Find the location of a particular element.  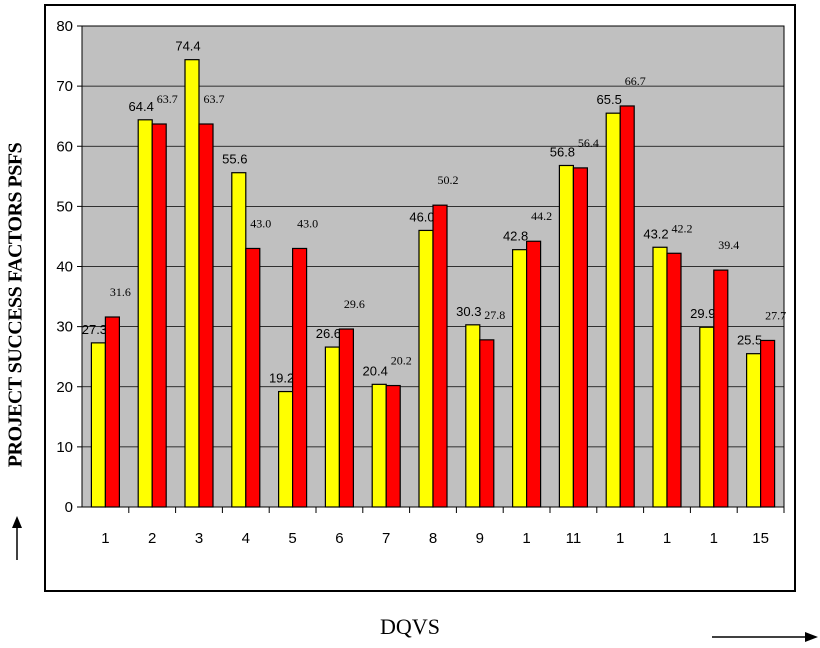

data-label: 20.2 is located at coordinates (401, 361).